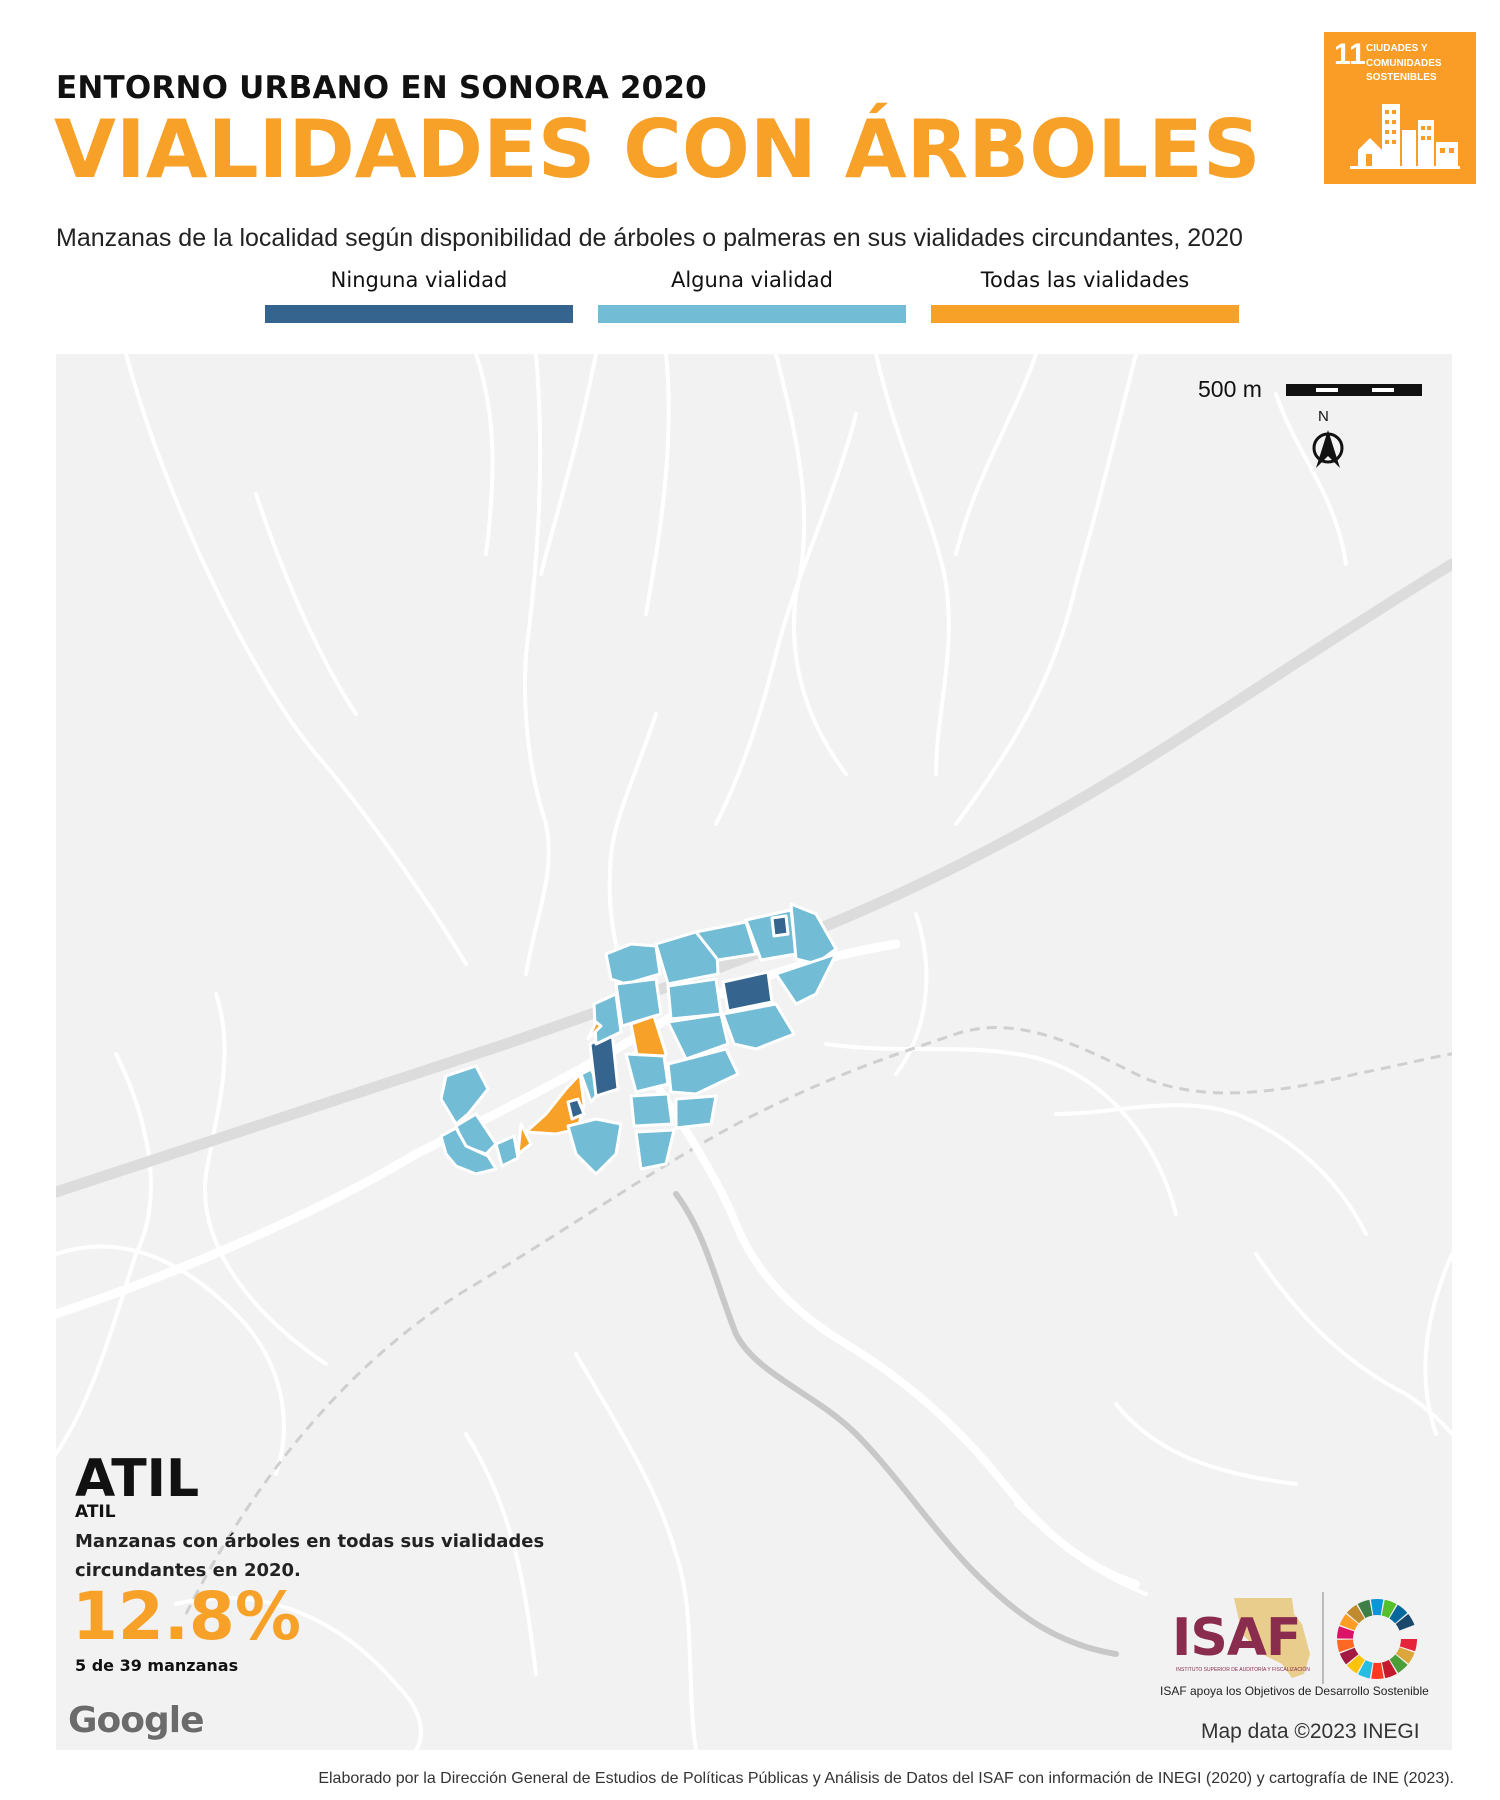 This screenshot has width=1500, height=1800. Describe the element at coordinates (137, 1479) in the screenshot. I see `locality-name: ATIL` at that location.